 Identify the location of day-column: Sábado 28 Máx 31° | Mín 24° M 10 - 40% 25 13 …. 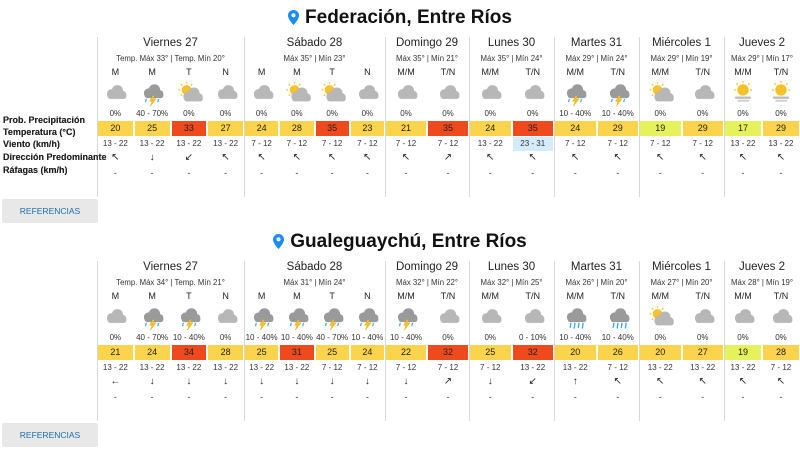
(314, 341).